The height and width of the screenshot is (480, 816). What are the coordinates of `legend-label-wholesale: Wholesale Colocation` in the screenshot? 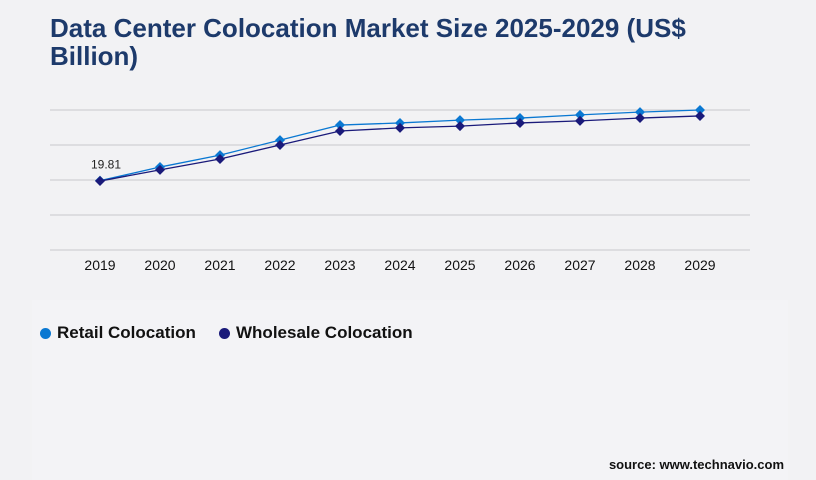 It's located at (324, 332).